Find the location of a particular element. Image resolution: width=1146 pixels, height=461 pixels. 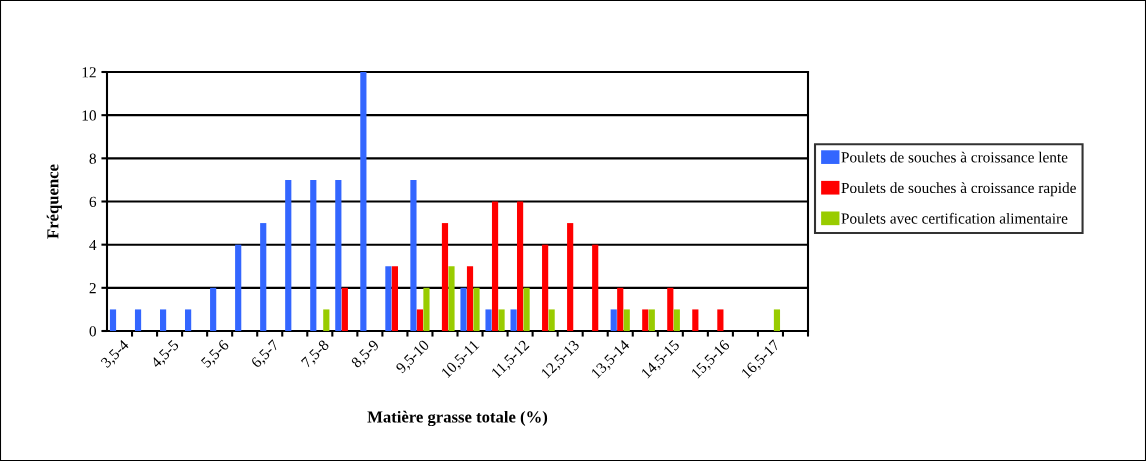

y-tick-label: 2 is located at coordinates (92, 288).